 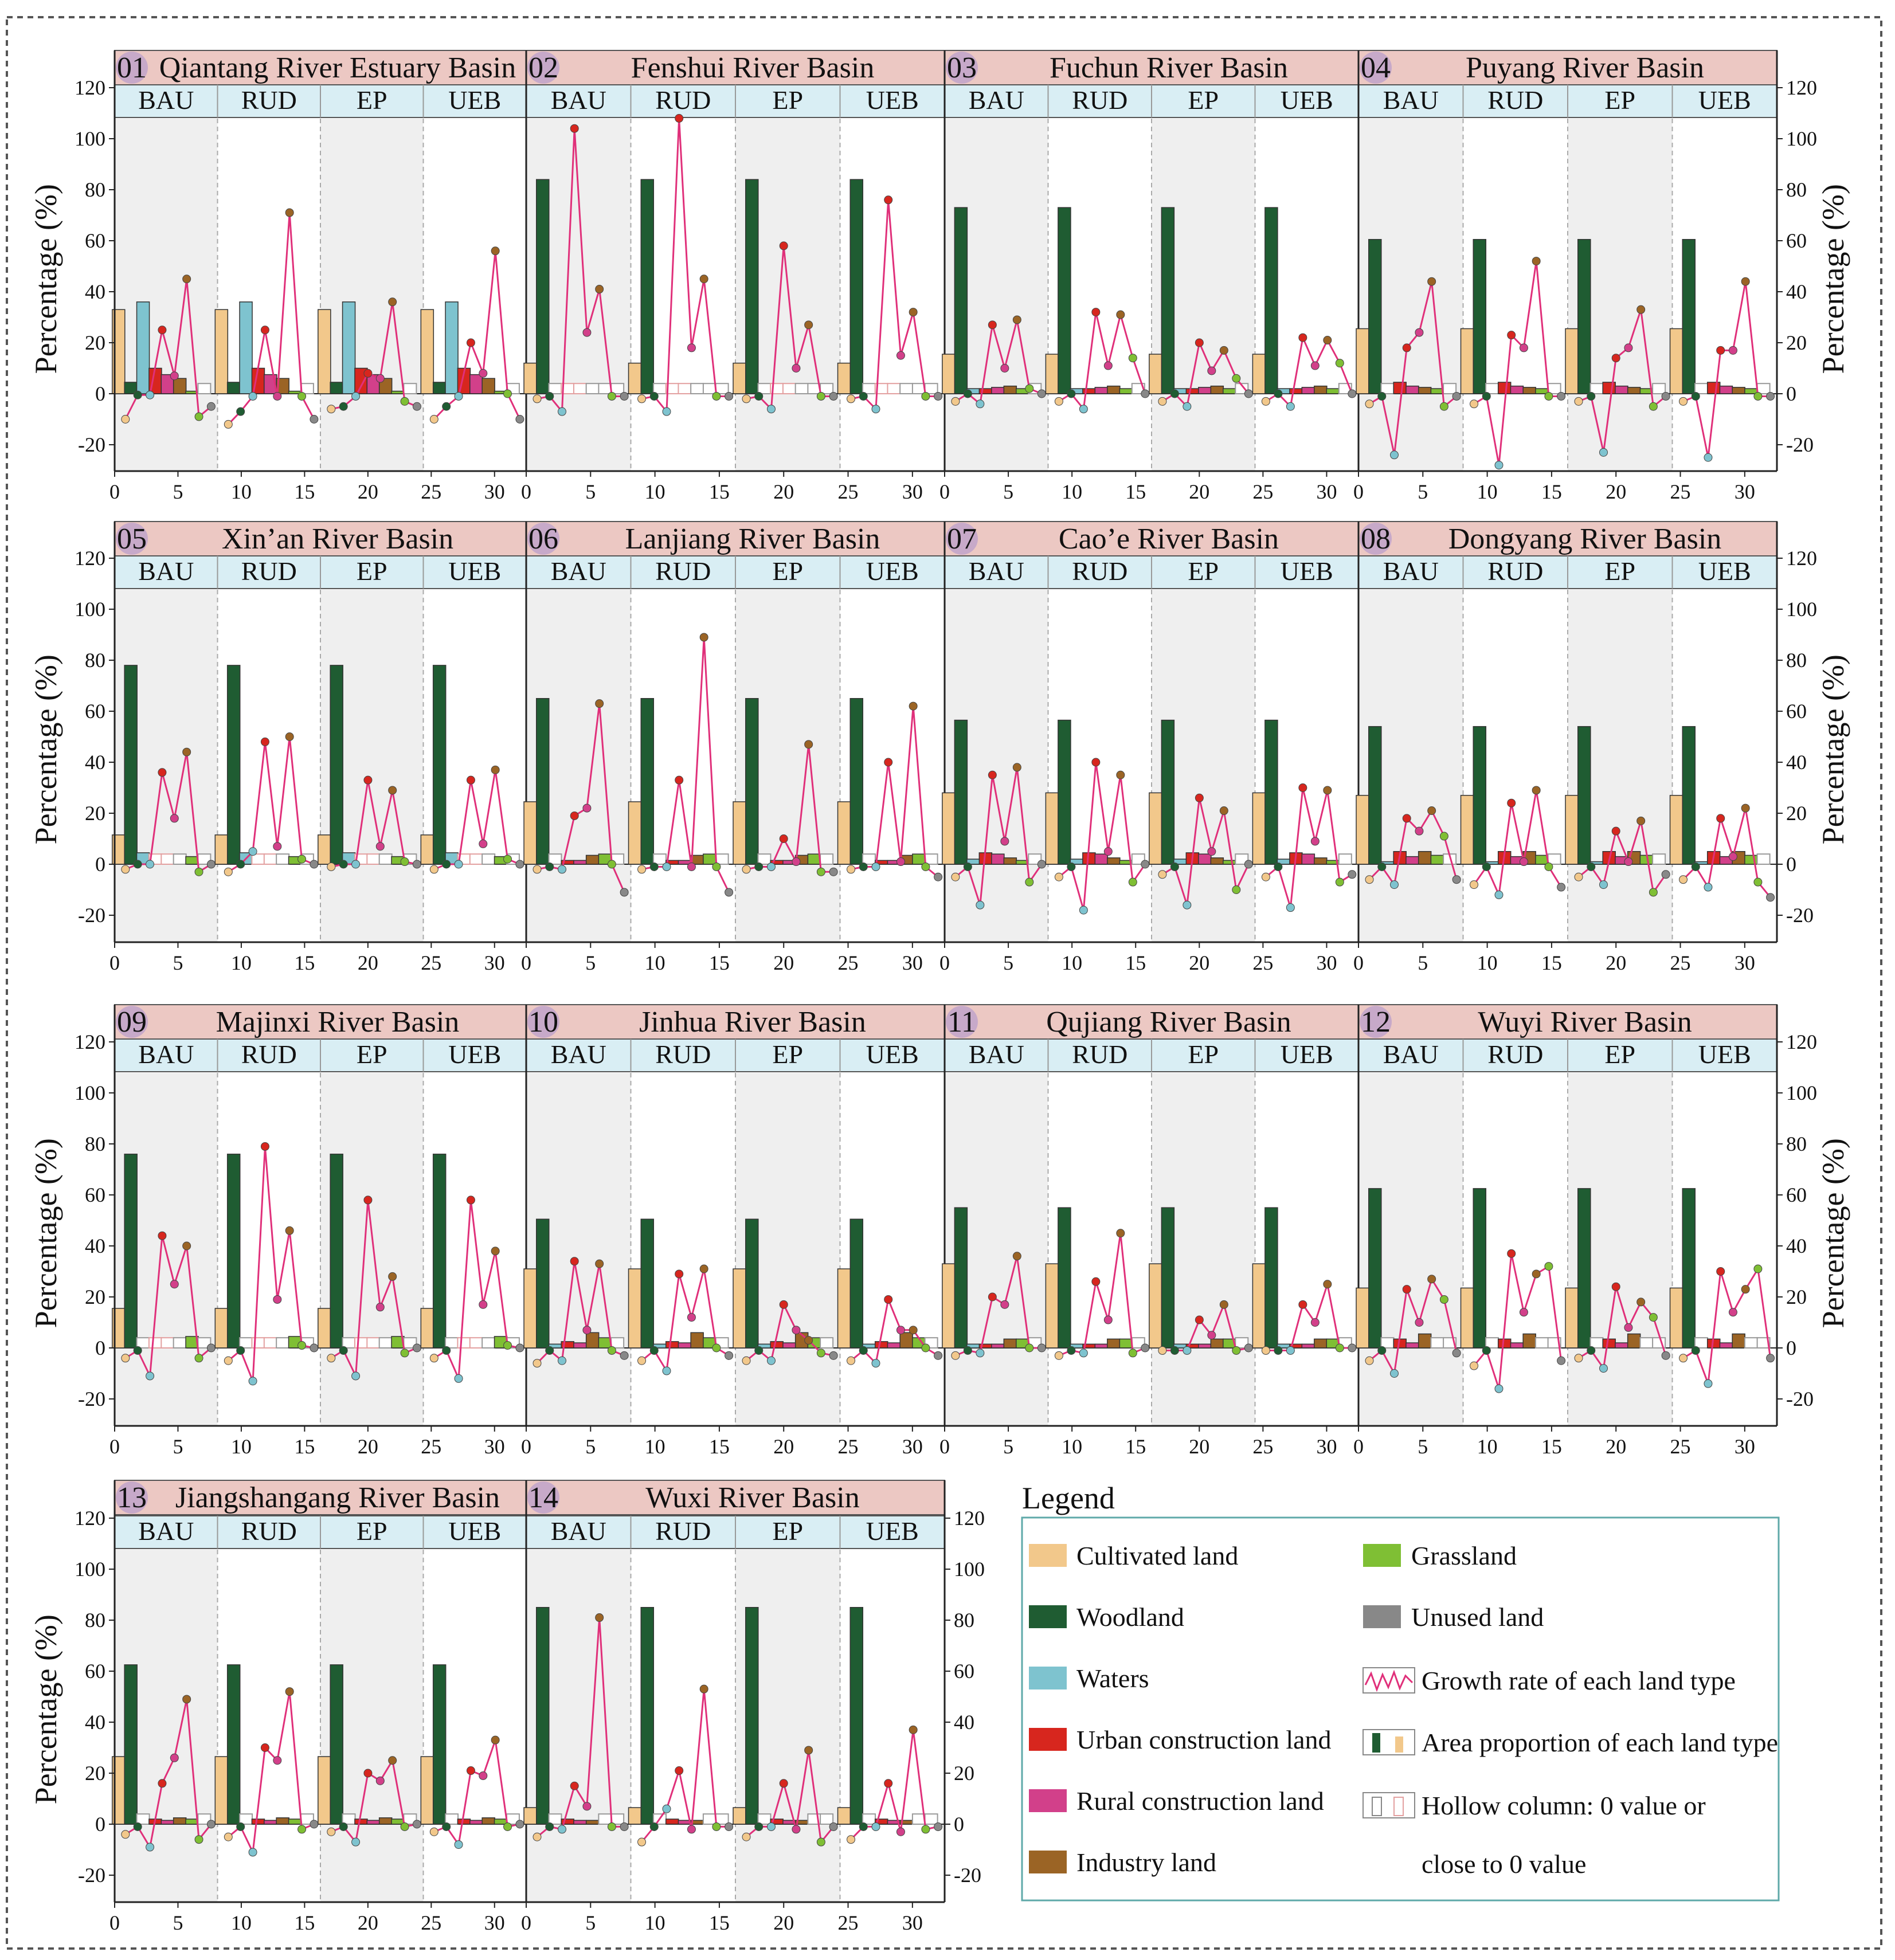 I want to click on legend-swatch-grassland, so click(x=1382, y=1555).